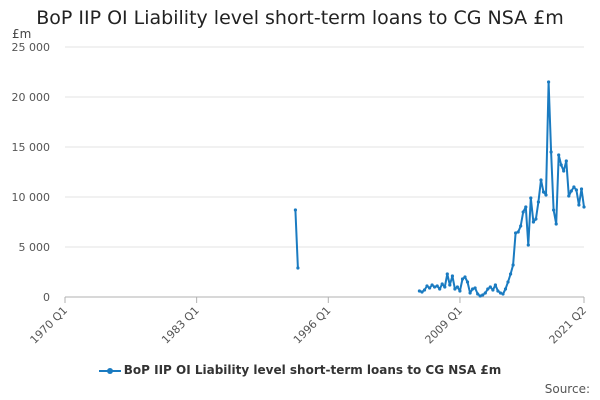 Image resolution: width=600 pixels, height=400 pixels. I want to click on x-tick-label: 1983 Q1, so click(180, 325).